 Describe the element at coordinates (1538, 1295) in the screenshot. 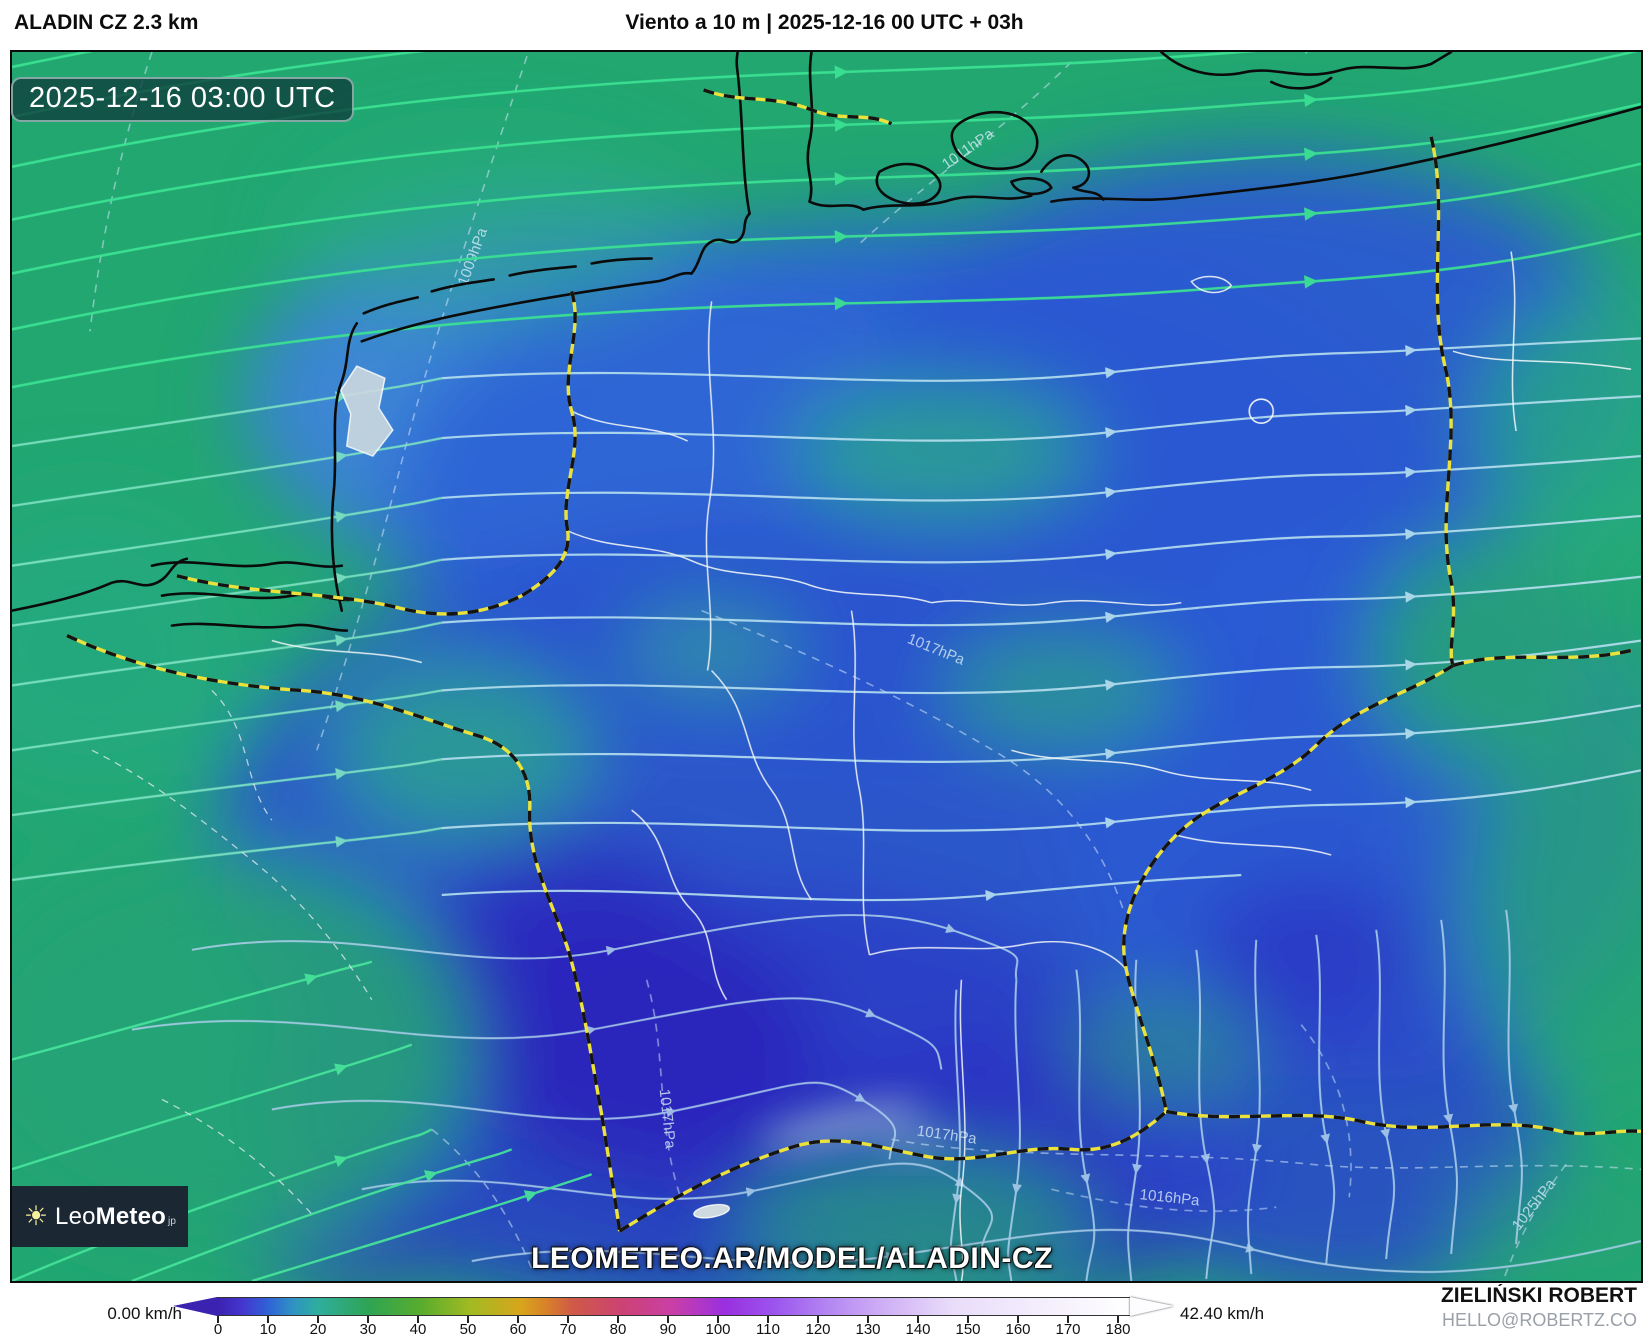

I see `credit-author: ZIELIŃSKI ROBERT` at that location.